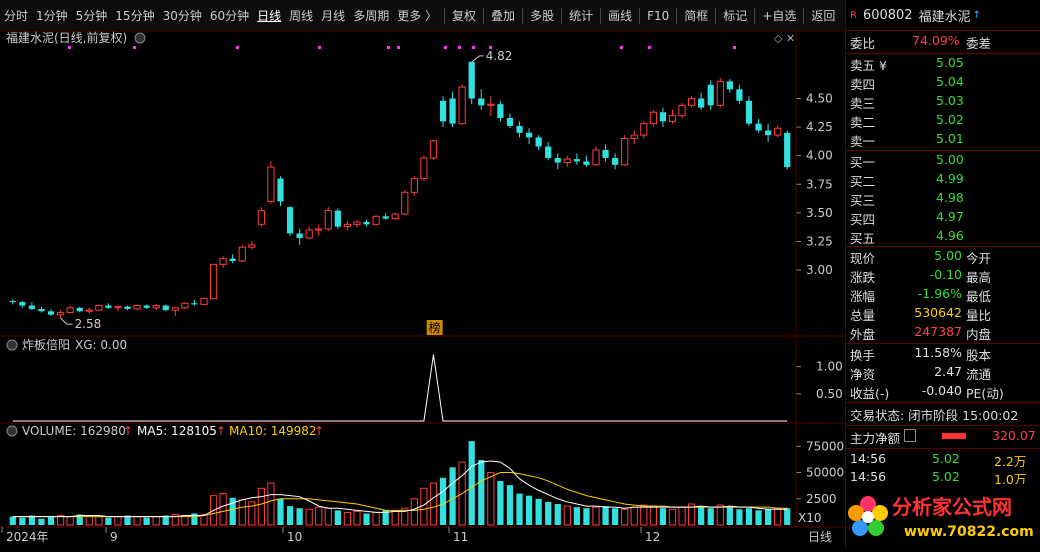 The height and width of the screenshot is (552, 1040). Describe the element at coordinates (658, 15) in the screenshot. I see `tool-button-5: F10` at that location.